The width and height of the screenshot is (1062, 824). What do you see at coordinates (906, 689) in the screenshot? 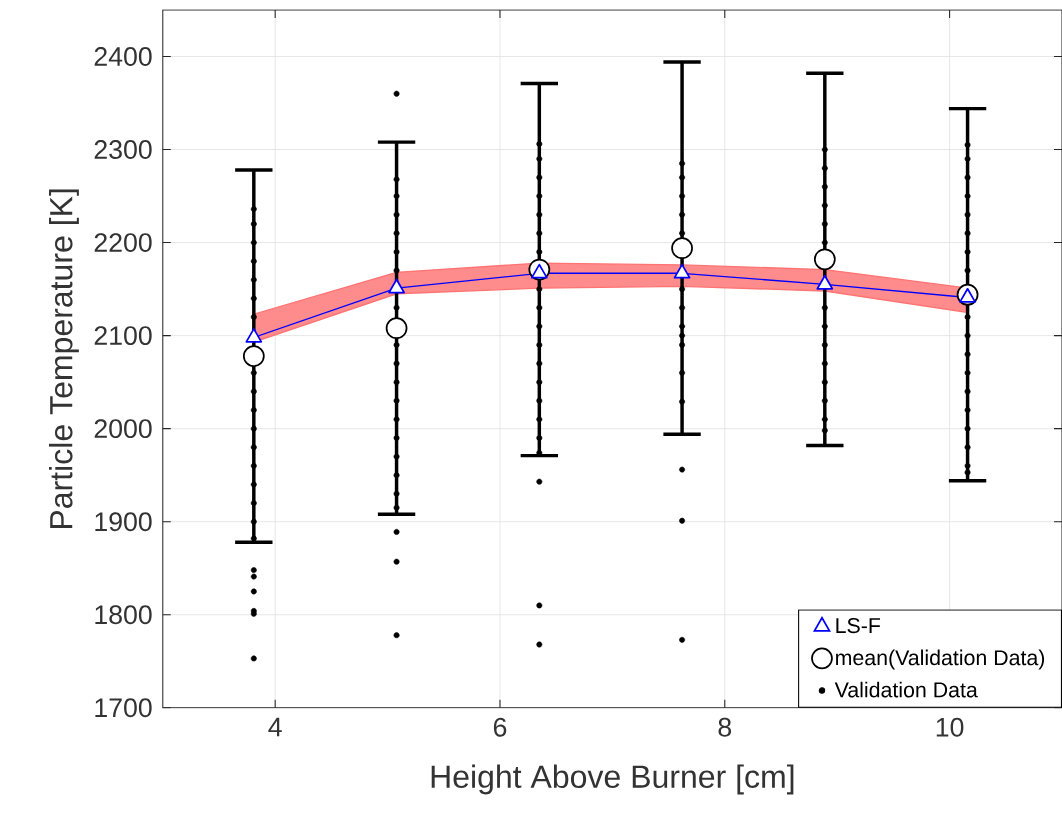
I see `legend-label: Validation Data` at bounding box center [906, 689].